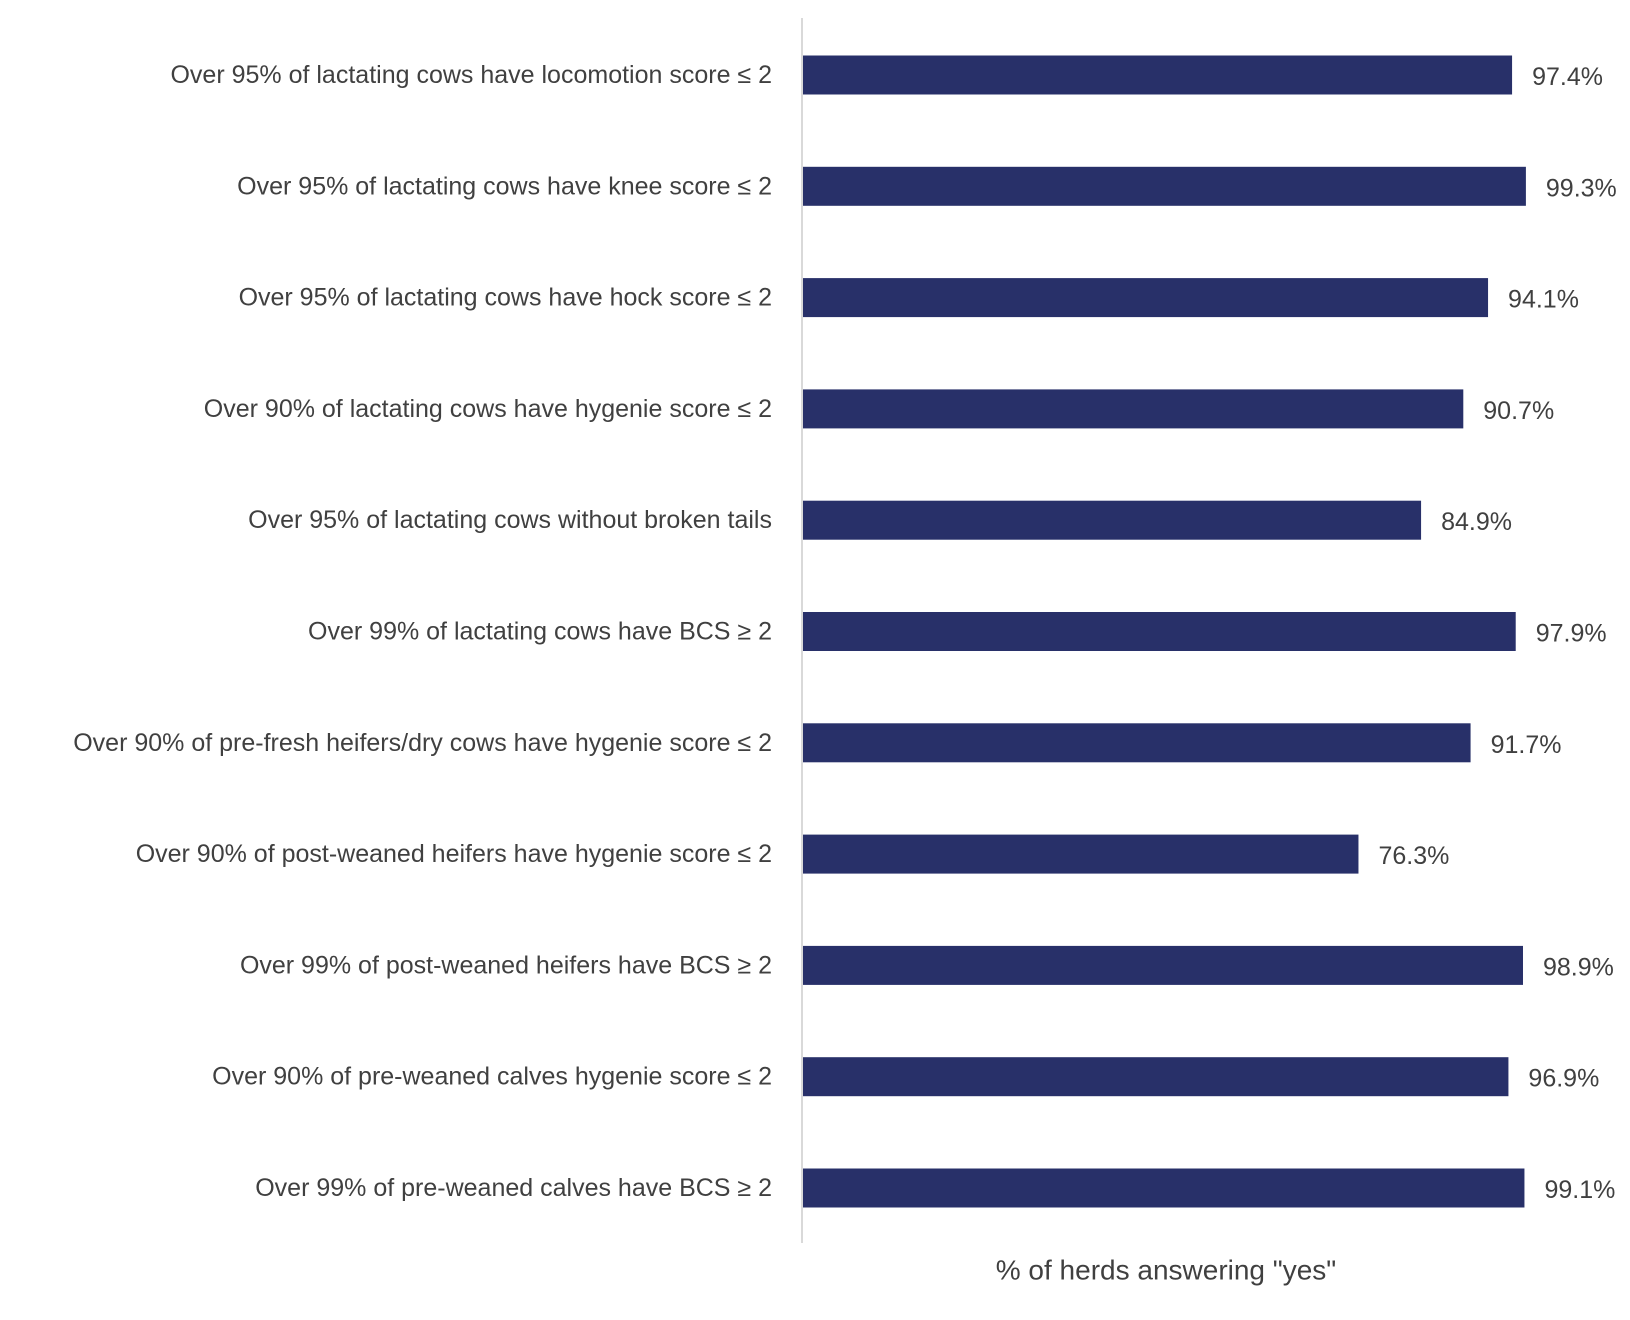 This screenshot has height=1320, width=1630. What do you see at coordinates (1571, 634) in the screenshot?
I see `value-label: 97.9%` at bounding box center [1571, 634].